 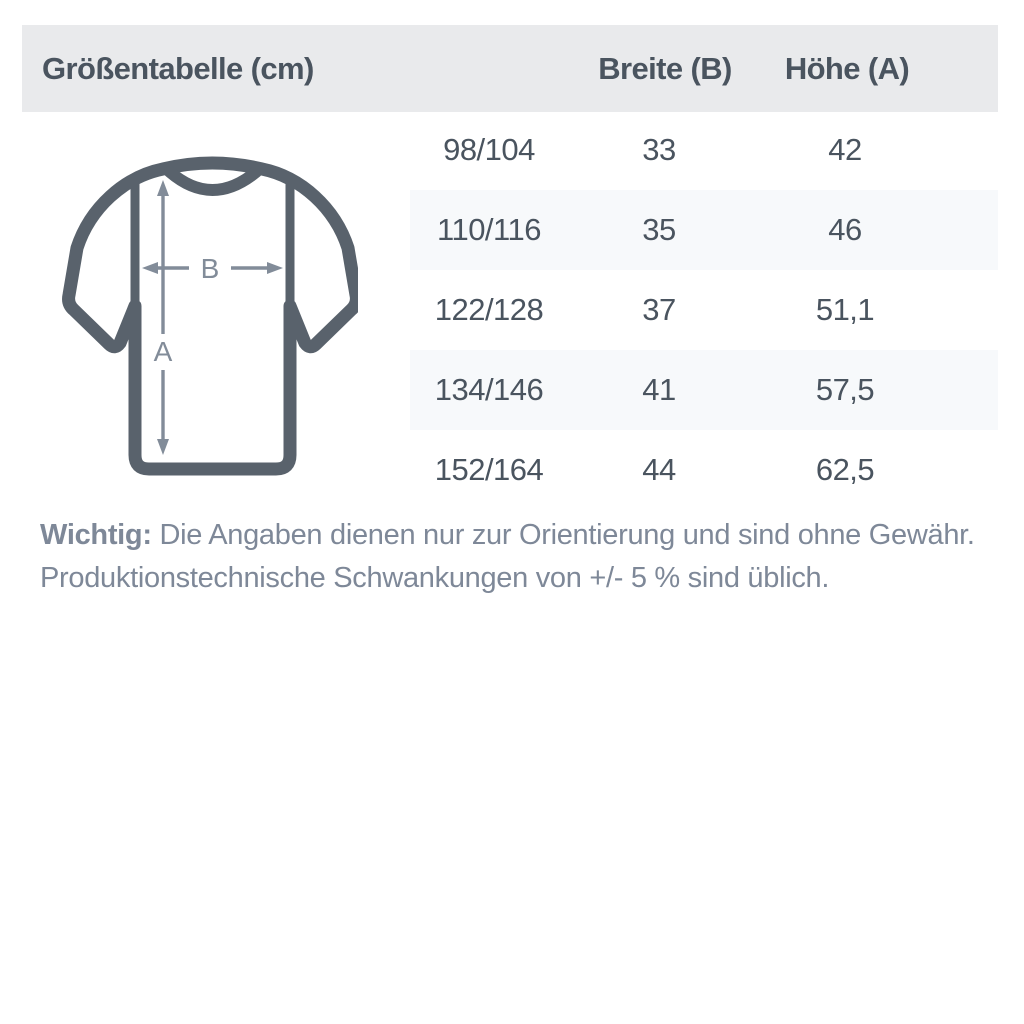 I want to click on collar-arc, so click(x=213, y=181).